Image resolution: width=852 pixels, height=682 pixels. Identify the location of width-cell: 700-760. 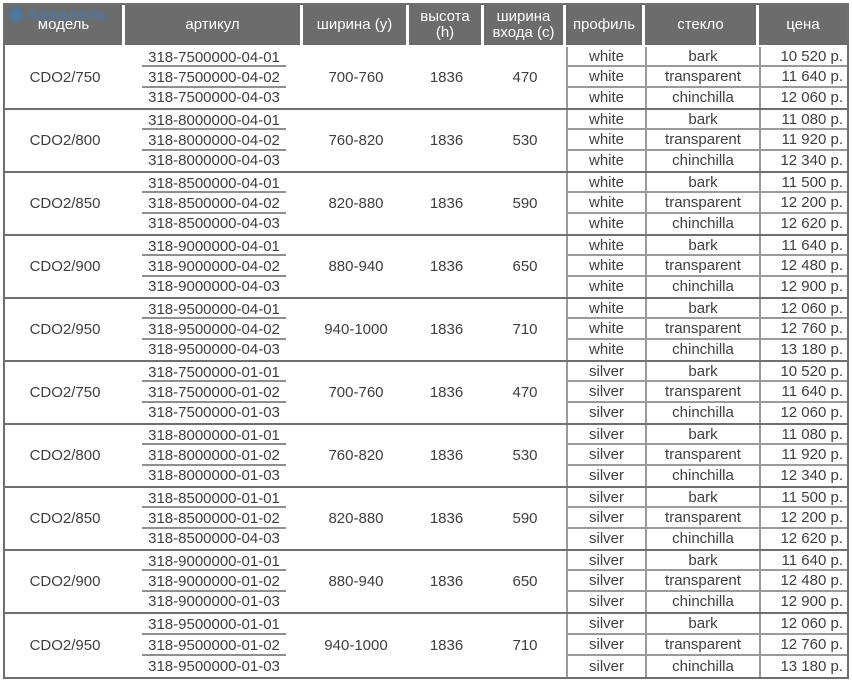
(356, 77).